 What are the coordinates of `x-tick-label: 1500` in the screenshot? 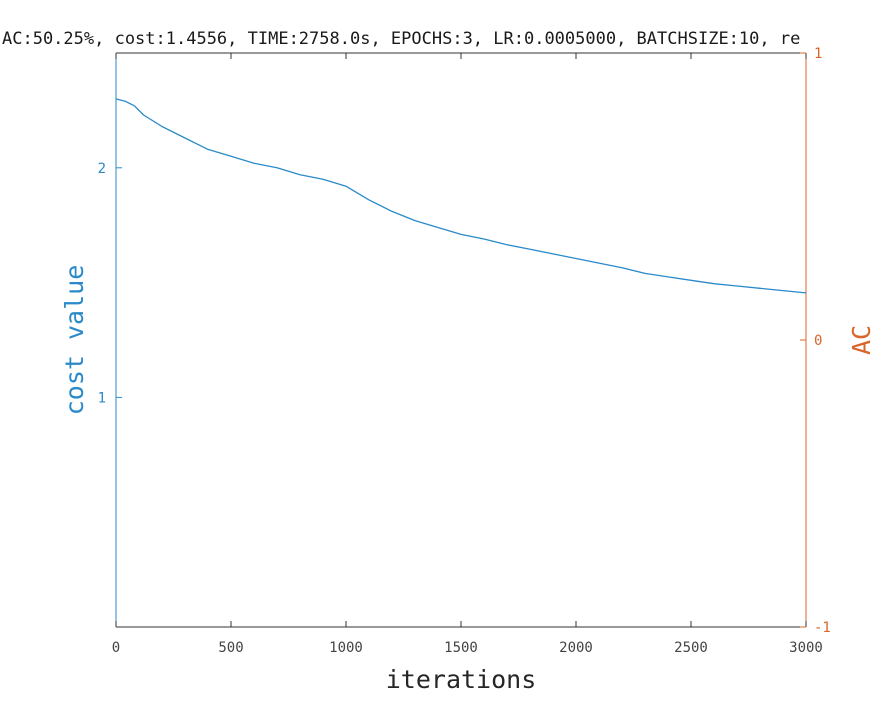 It's located at (461, 648).